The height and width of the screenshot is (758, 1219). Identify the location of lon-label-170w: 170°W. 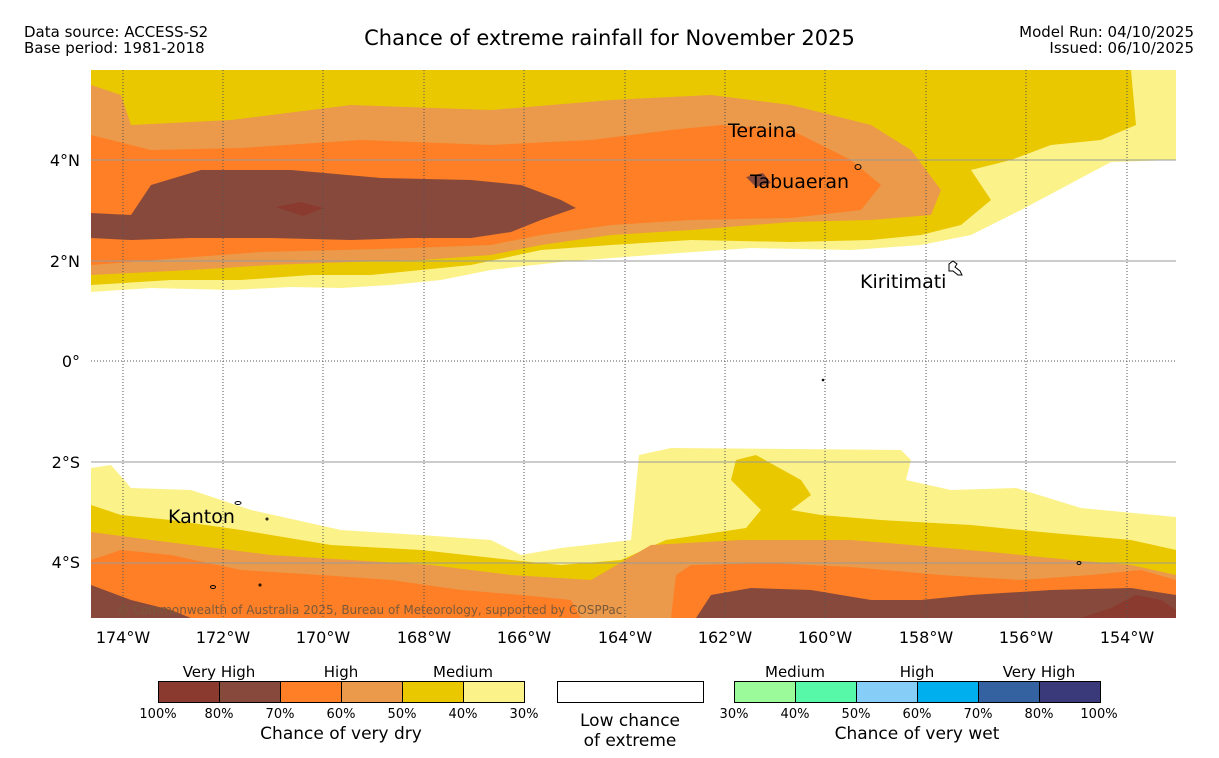
(323, 637).